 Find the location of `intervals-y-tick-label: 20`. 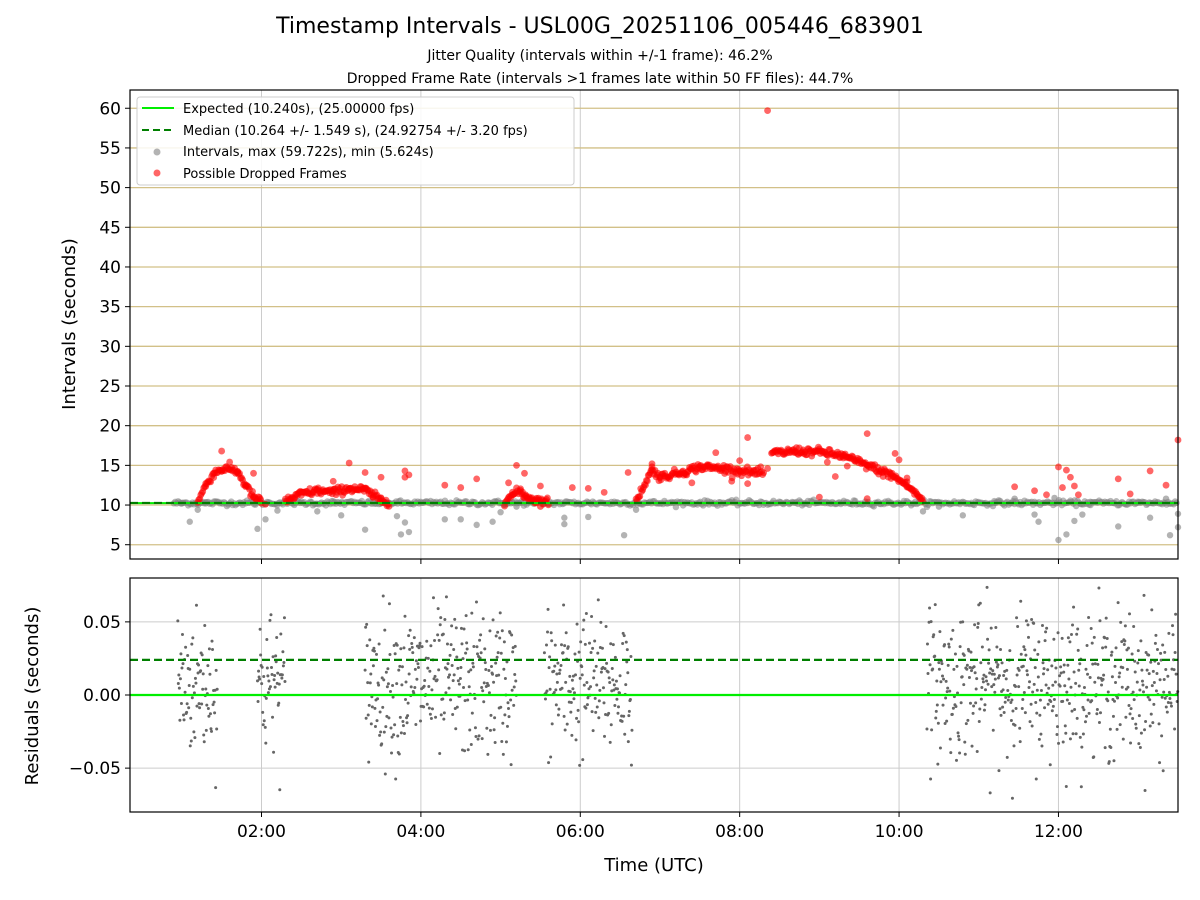

intervals-y-tick-label: 20 is located at coordinates (110, 427).